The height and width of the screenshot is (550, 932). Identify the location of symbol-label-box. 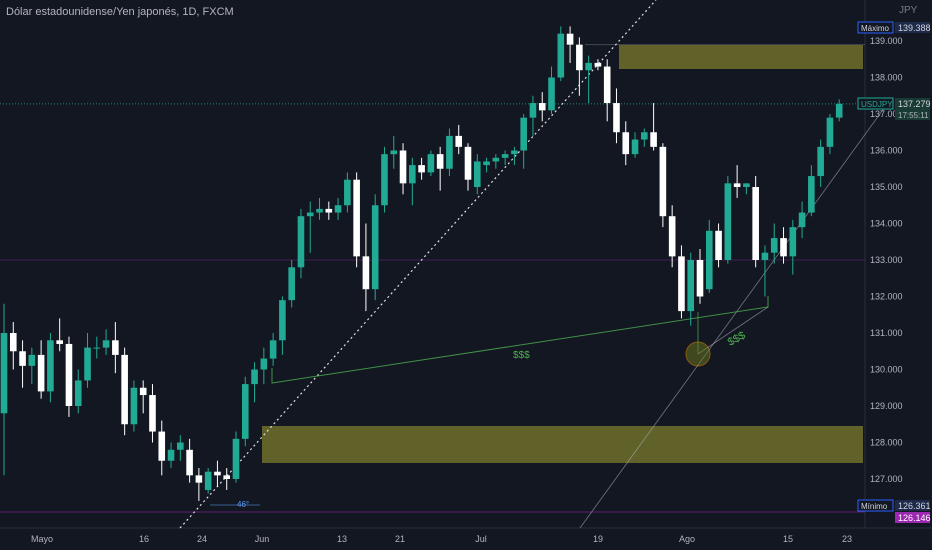
(875, 103).